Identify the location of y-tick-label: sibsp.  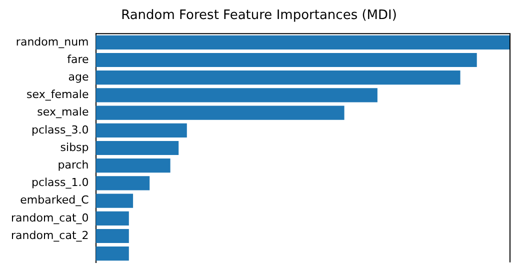
(74, 147).